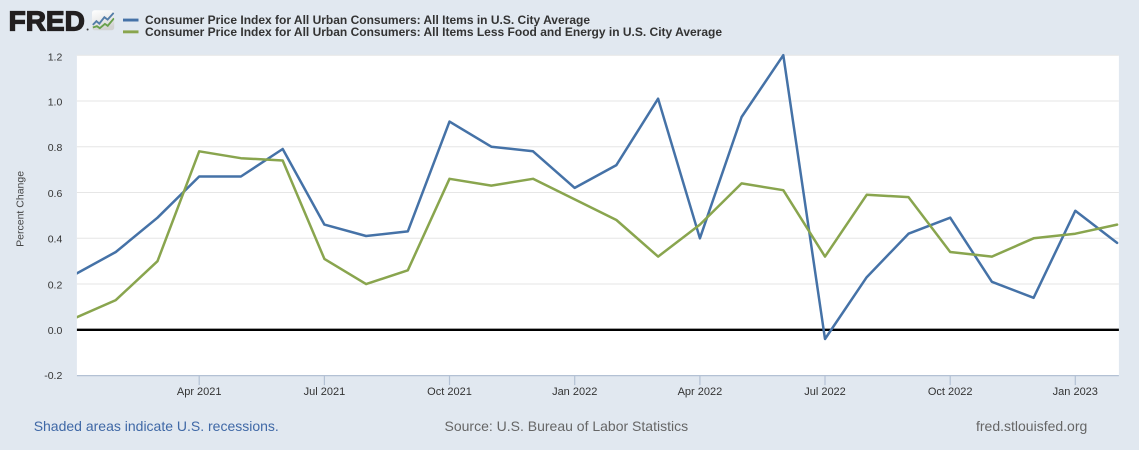 This screenshot has height=450, width=1139. Describe the element at coordinates (574, 392) in the screenshot. I see `svg-text: Jan 2022` at that location.